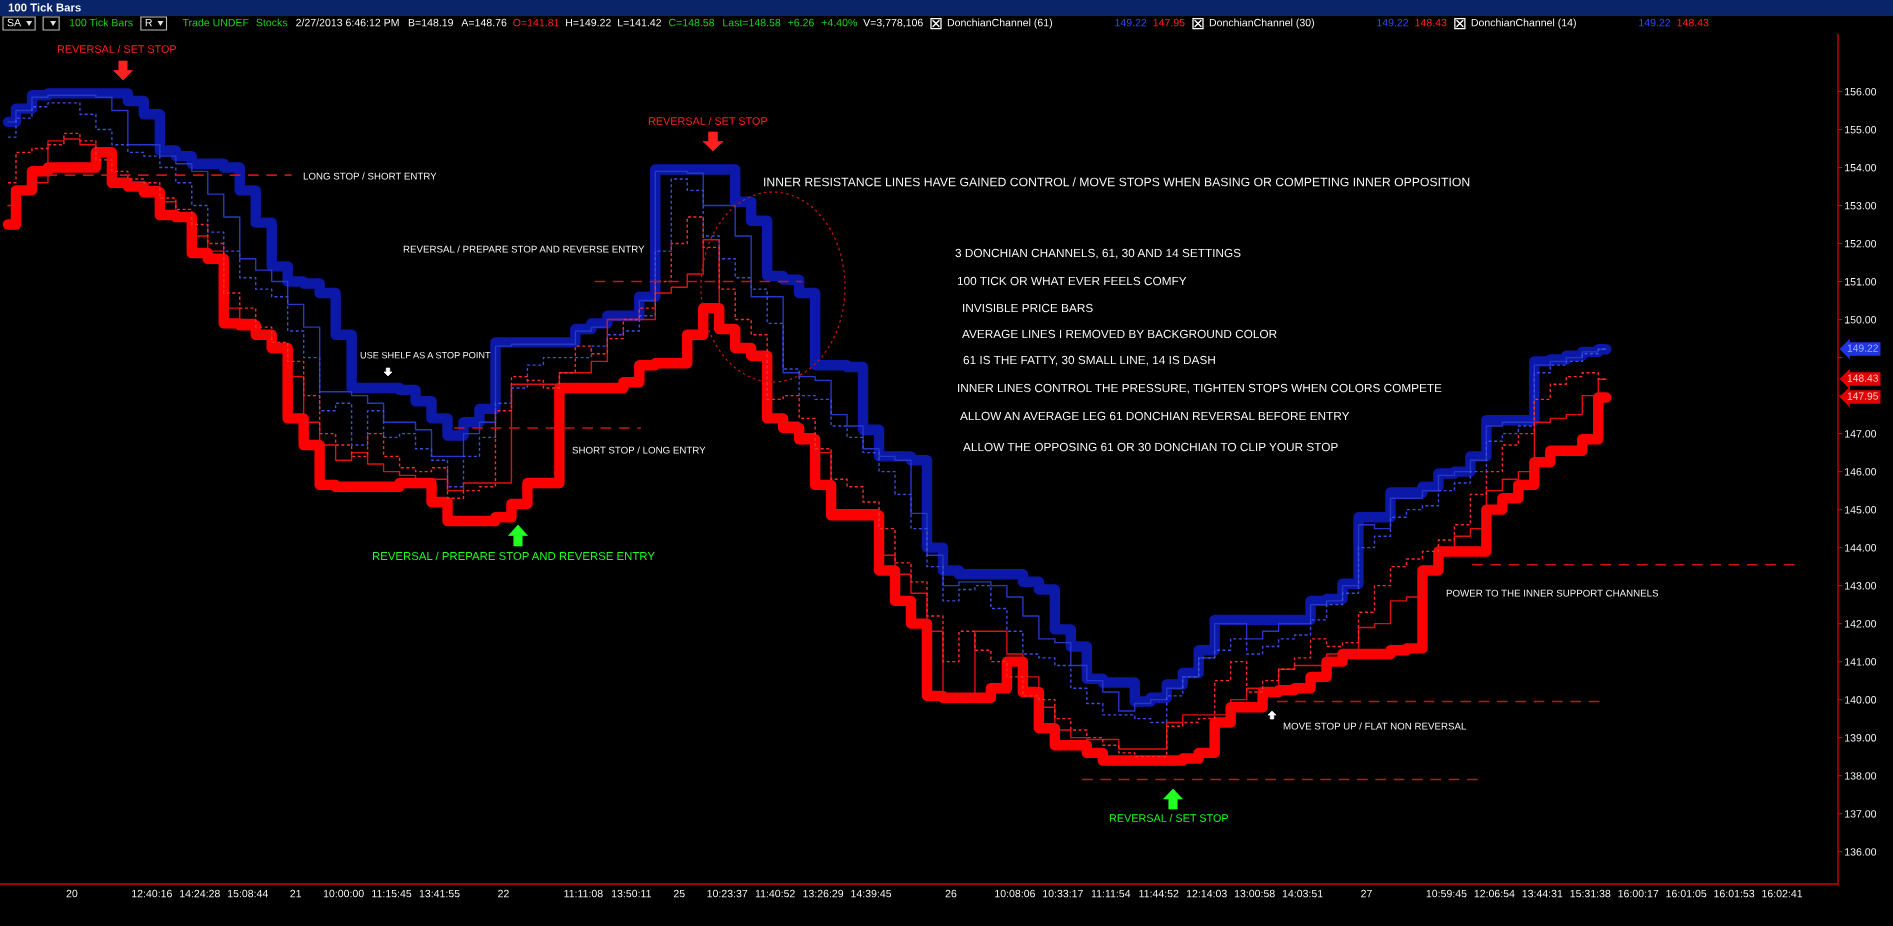 The width and height of the screenshot is (1893, 926). I want to click on x-tick-label: 13:41:55, so click(439, 893).